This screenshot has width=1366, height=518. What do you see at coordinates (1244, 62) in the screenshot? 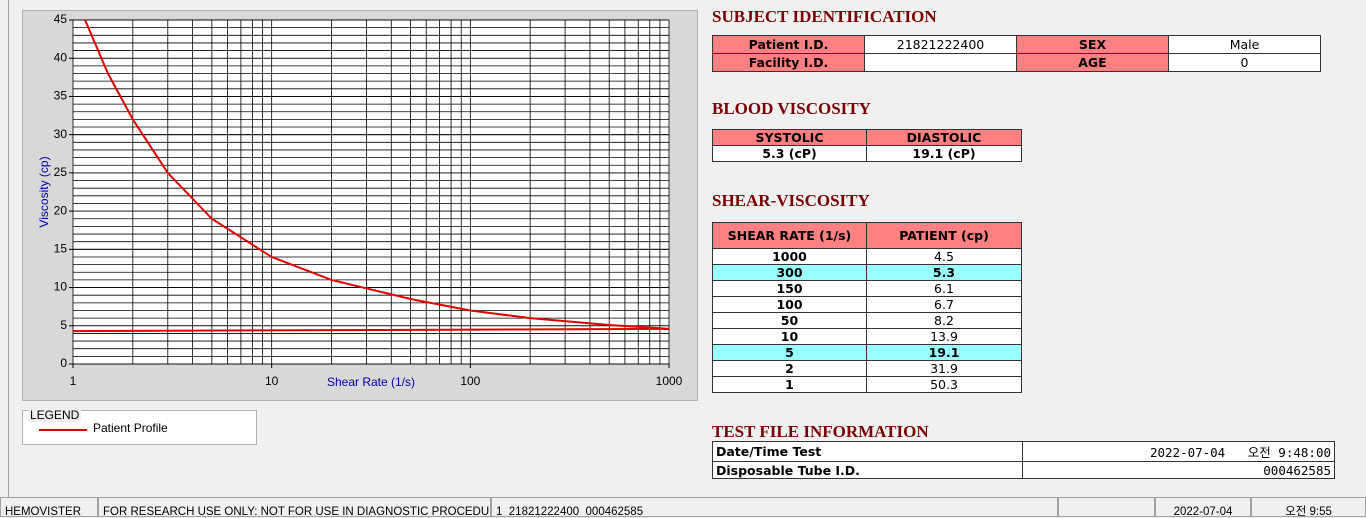
I see `field-value: 0` at bounding box center [1244, 62].